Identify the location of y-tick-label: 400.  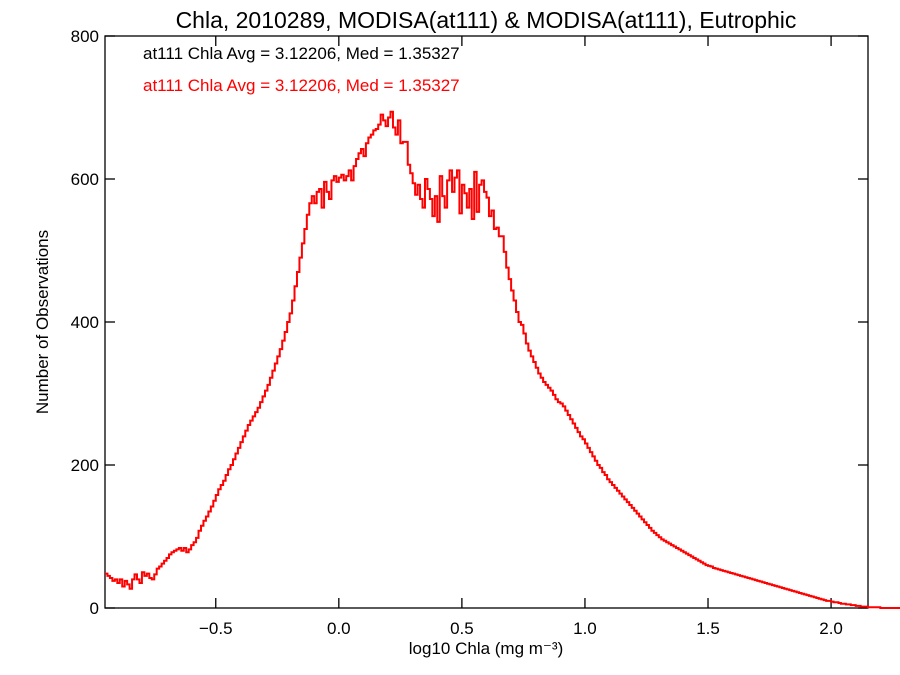
(85, 322).